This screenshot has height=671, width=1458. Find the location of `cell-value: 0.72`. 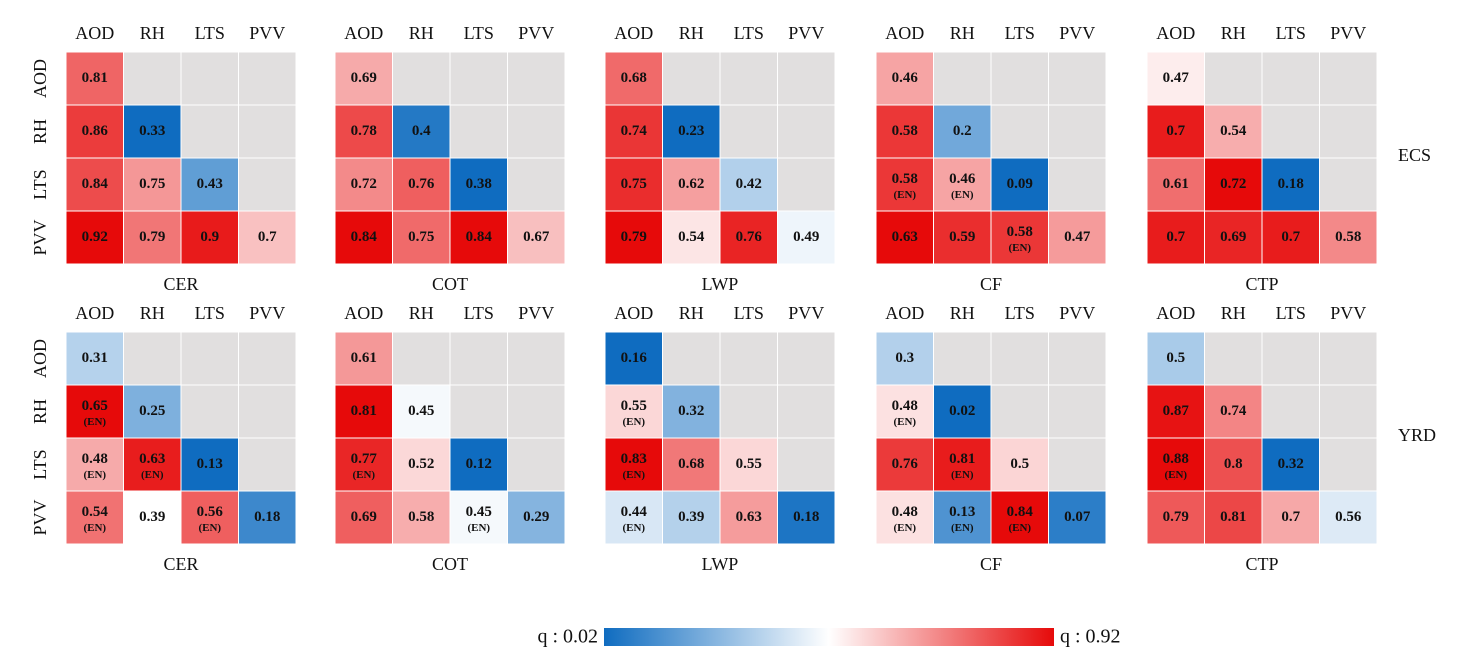

cell-value: 0.72 is located at coordinates (364, 184).